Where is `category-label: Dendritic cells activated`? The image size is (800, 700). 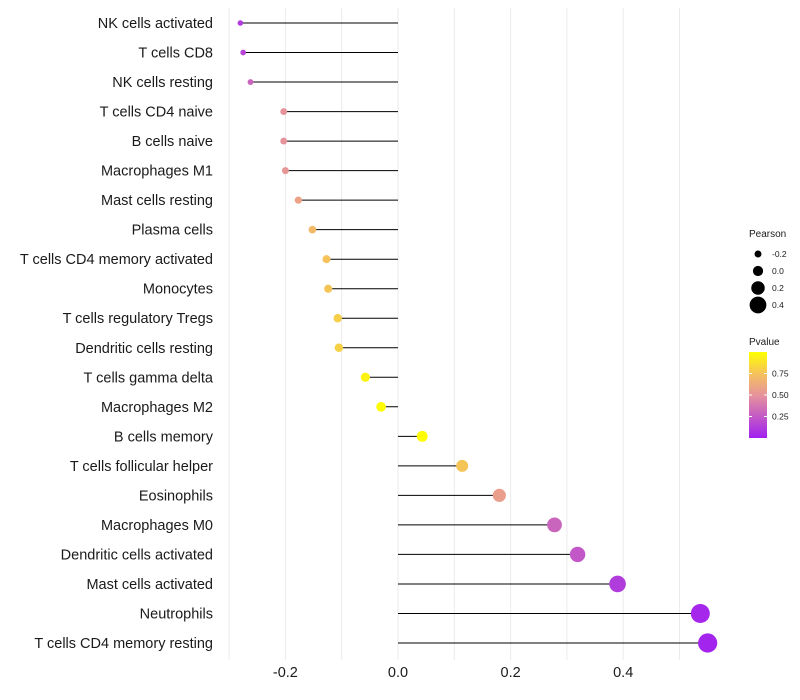 category-label: Dendritic cells activated is located at coordinates (137, 555).